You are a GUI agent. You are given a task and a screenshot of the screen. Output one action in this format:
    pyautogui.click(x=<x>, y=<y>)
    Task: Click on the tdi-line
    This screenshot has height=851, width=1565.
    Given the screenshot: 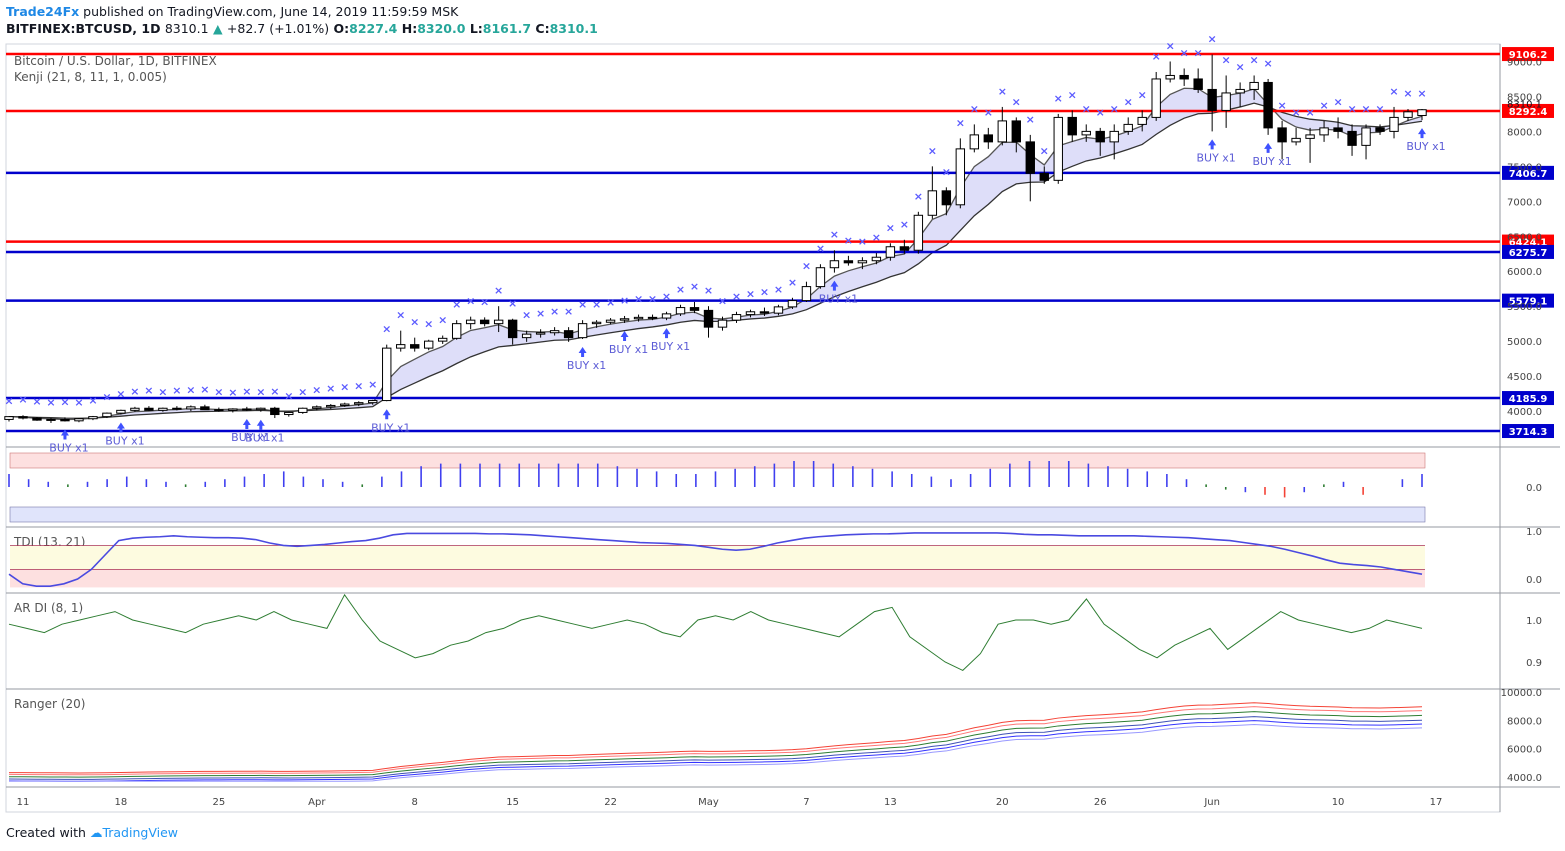 What is the action you would take?
    pyautogui.click(x=715, y=560)
    